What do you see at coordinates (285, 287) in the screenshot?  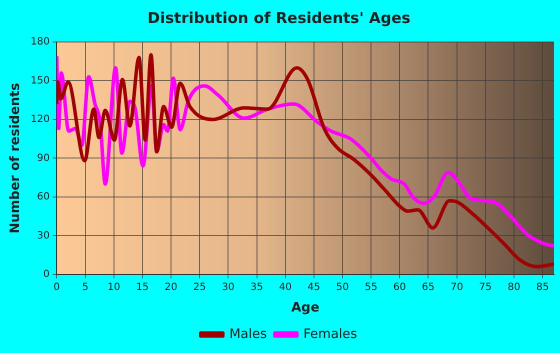 I see `x-tick-label: 40` at bounding box center [285, 287].